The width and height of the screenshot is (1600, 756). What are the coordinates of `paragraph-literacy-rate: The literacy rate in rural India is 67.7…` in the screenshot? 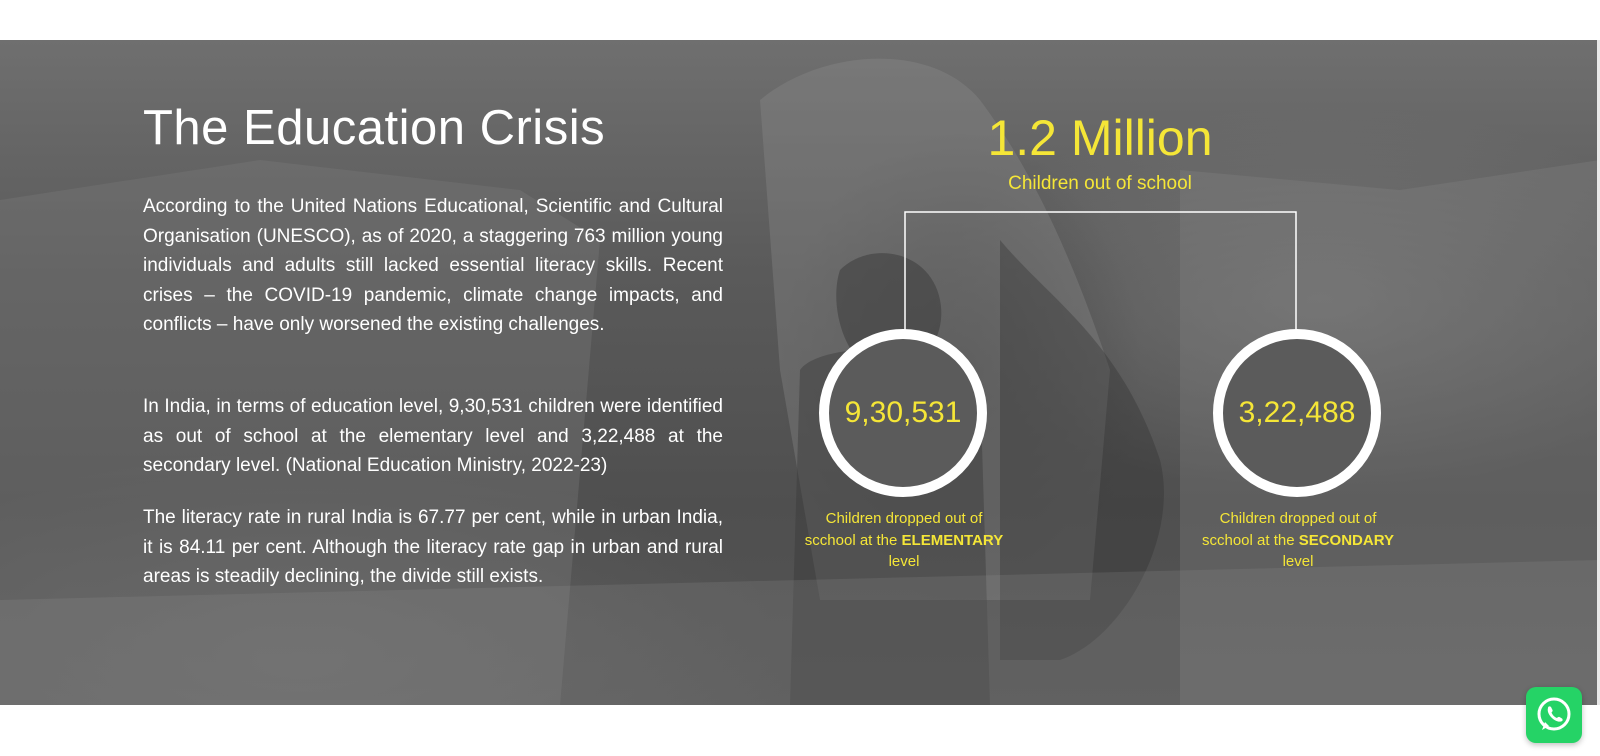 It's located at (433, 547).